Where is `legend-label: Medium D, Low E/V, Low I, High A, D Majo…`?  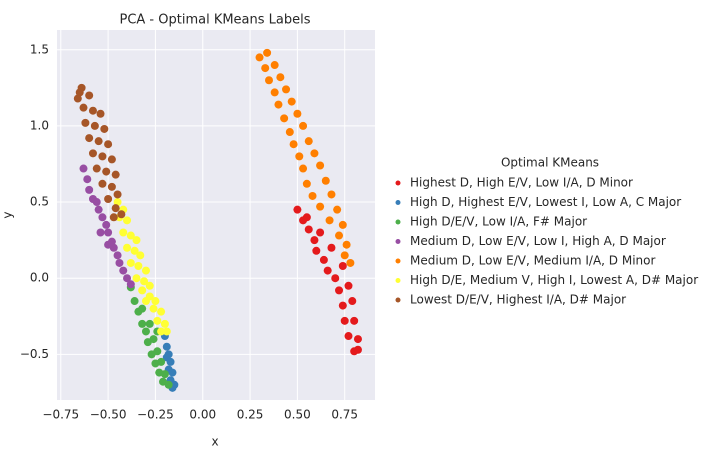 legend-label: Medium D, Low E/V, Low I, High A, D Majo… is located at coordinates (538, 241).